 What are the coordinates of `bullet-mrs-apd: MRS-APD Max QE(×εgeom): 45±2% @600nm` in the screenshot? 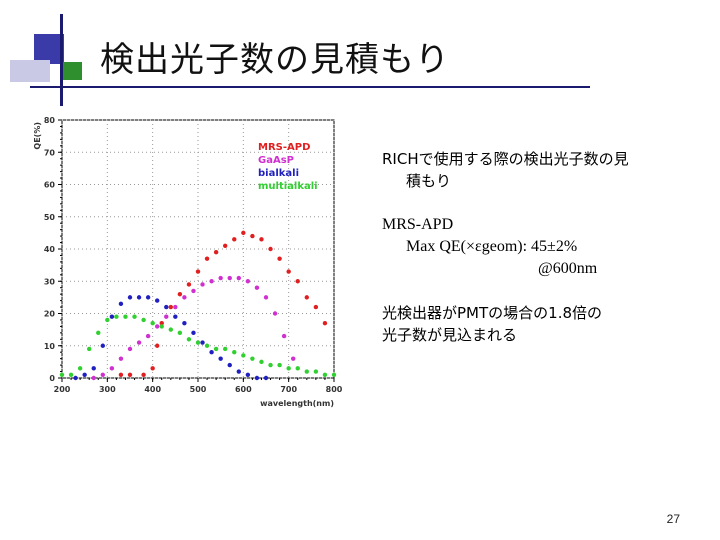 It's located at (532, 247).